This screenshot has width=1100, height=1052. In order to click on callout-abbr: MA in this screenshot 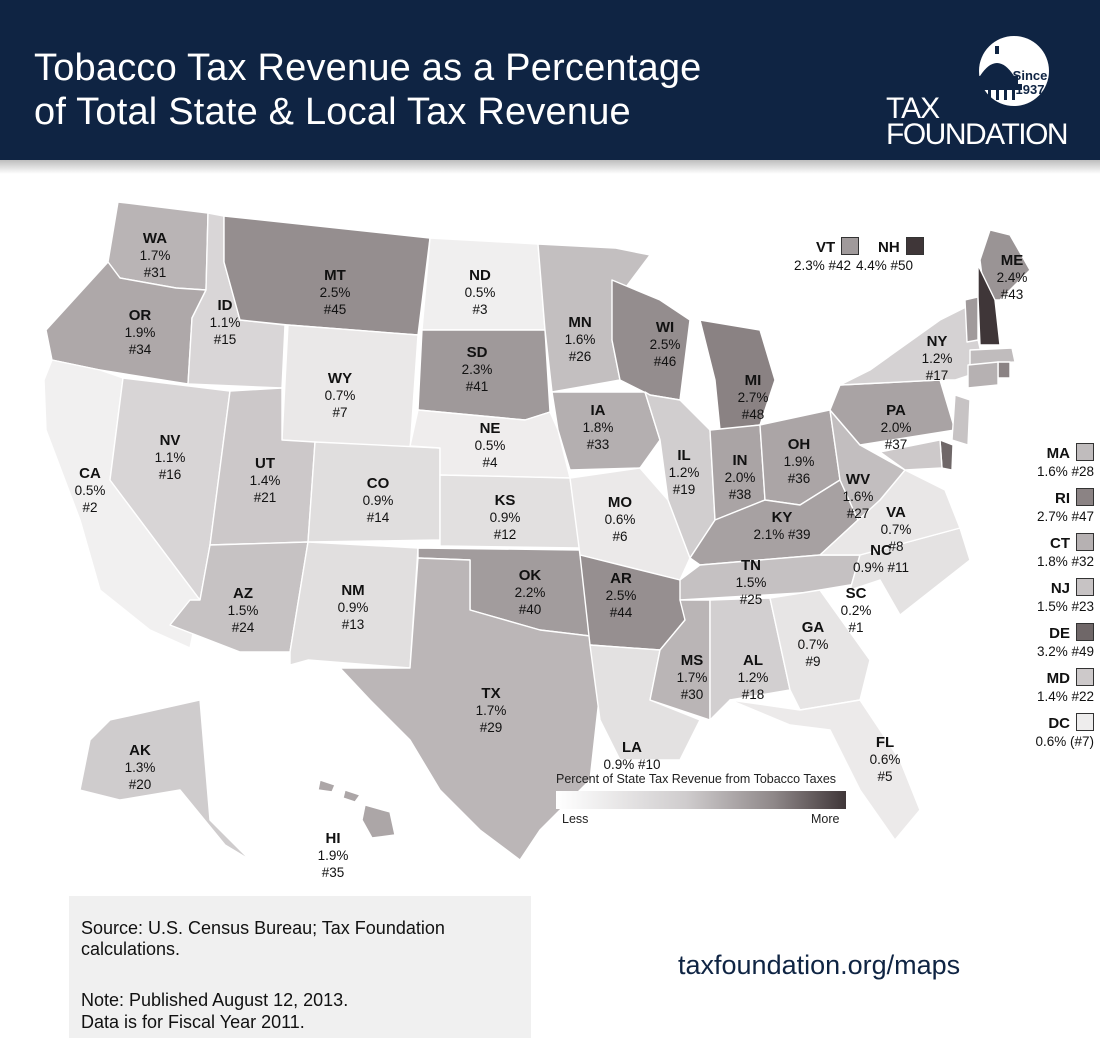, I will do `click(1058, 453)`.